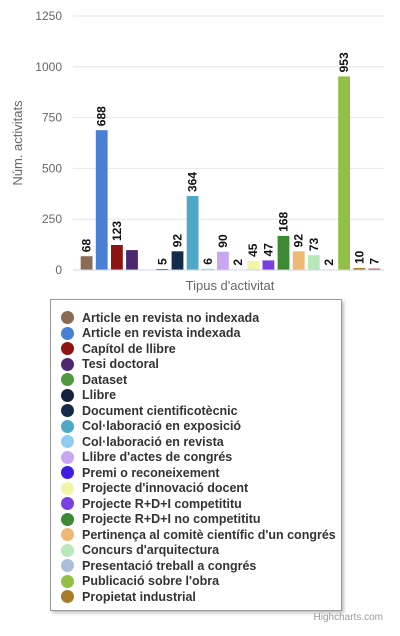  What do you see at coordinates (348, 617) in the screenshot?
I see `credits-link: Highcharts.com` at bounding box center [348, 617].